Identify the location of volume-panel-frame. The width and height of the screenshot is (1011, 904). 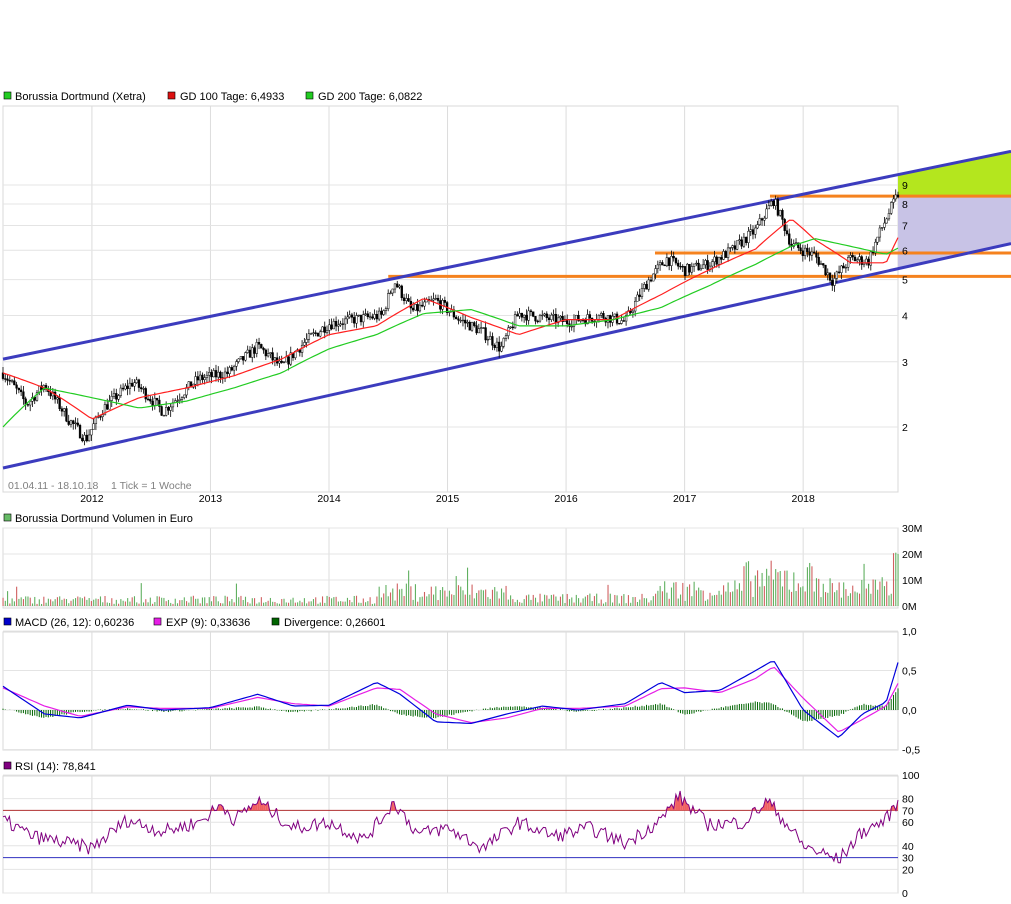
(450, 568).